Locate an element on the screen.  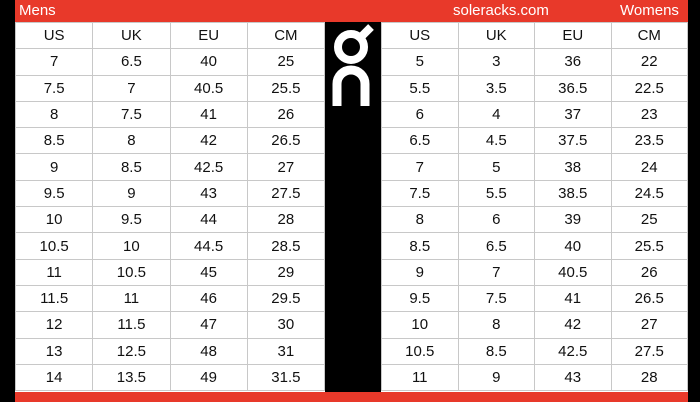
table-cell: 28.5 is located at coordinates (286, 246).